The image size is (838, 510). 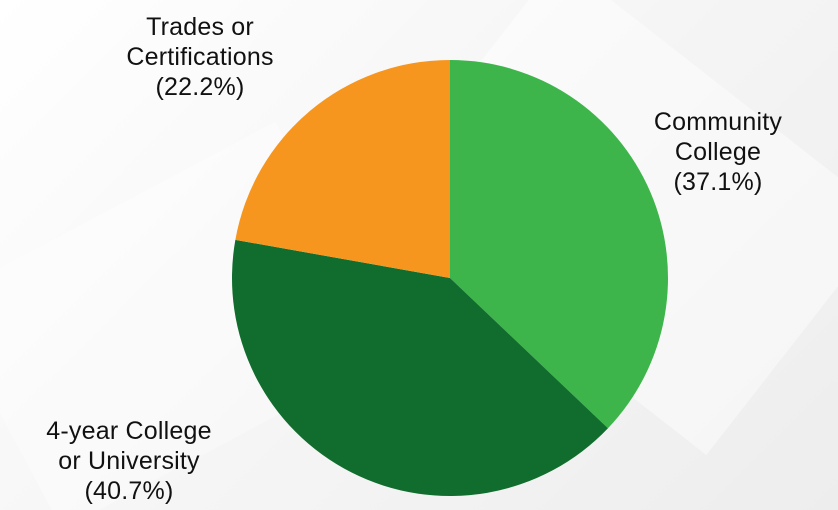 I want to click on slice-label-line: or University, so click(x=129, y=461).